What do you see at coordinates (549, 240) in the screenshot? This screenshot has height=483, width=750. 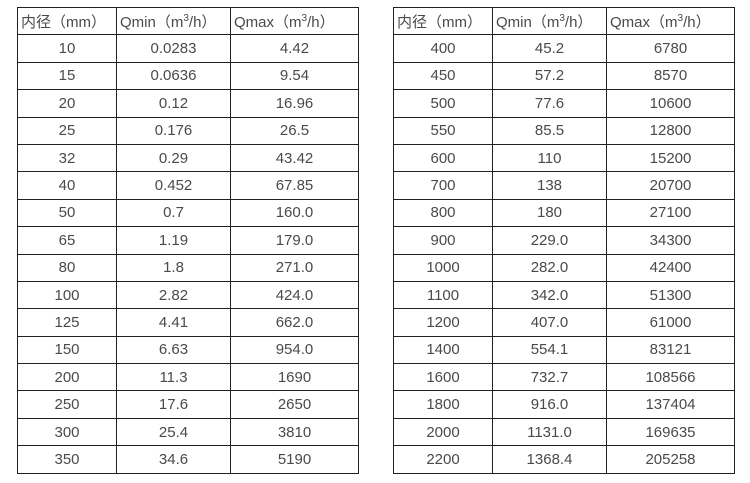 I see `table-cell: 229.0` at bounding box center [549, 240].